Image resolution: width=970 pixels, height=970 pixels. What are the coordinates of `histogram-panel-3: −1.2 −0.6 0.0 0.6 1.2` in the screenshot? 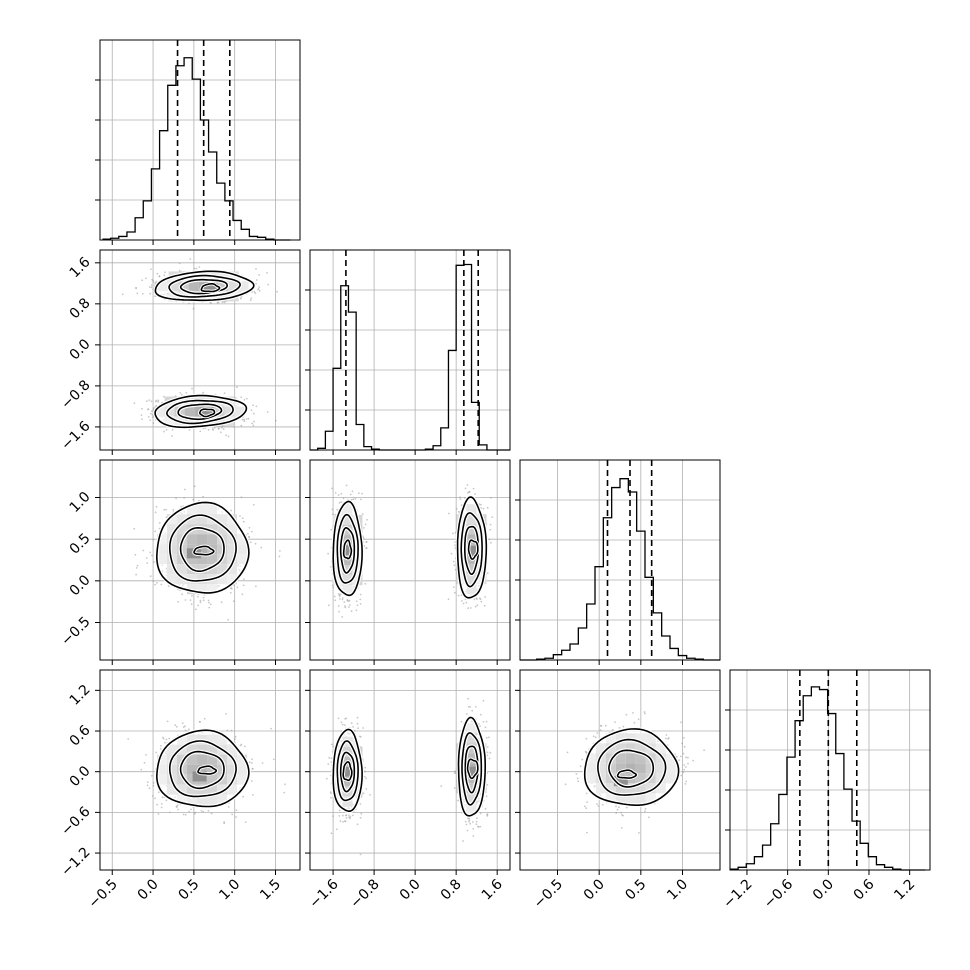 It's located at (825, 790).